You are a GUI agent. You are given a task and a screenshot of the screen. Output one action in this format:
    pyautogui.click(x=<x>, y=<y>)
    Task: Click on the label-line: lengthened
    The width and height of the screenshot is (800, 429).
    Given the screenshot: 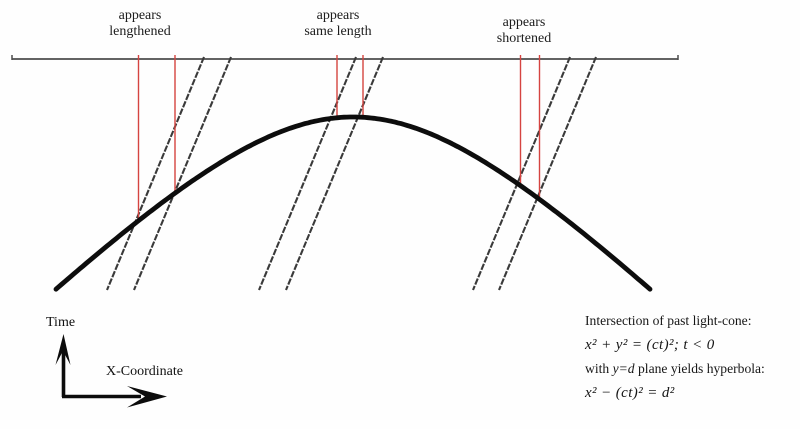 What is the action you would take?
    pyautogui.click(x=140, y=31)
    